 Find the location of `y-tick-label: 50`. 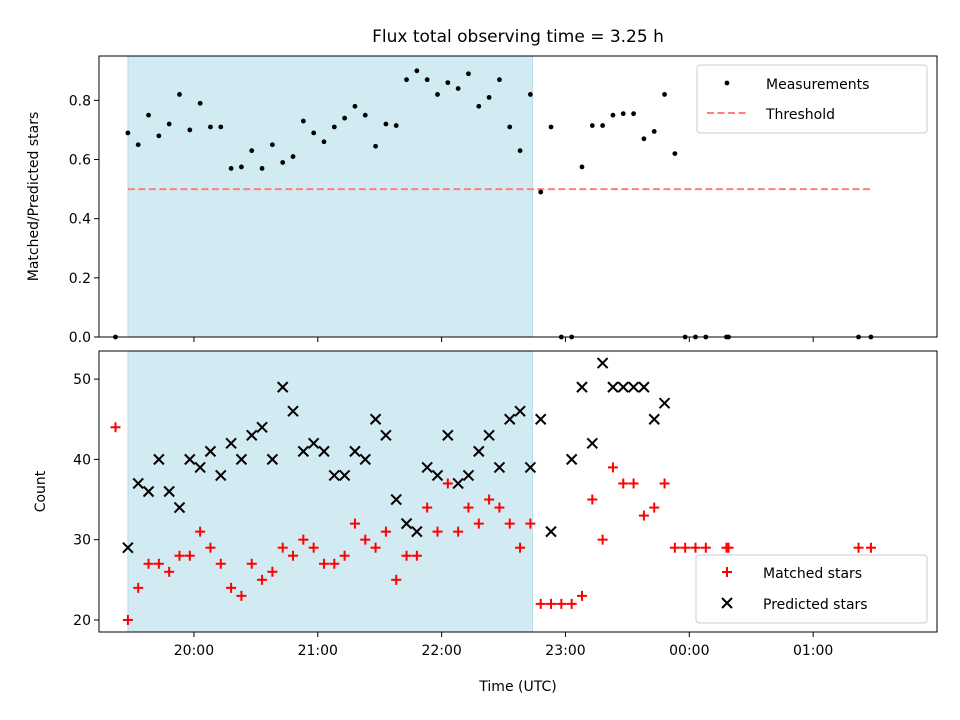

y-tick-label: 50 is located at coordinates (82, 380).